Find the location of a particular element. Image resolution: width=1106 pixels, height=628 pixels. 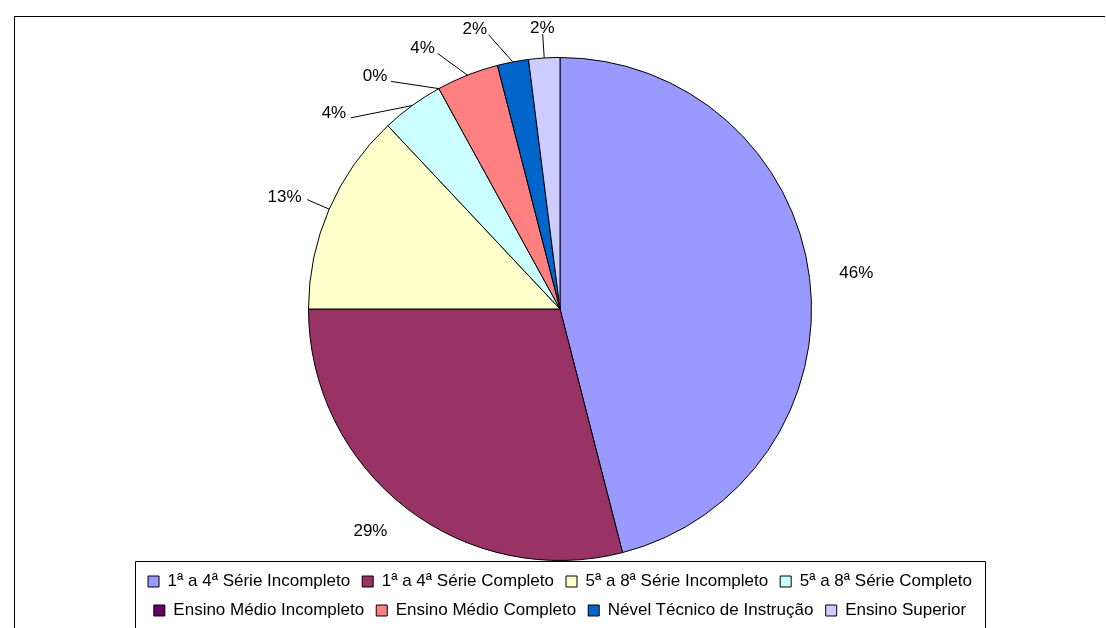

legend-label: 1ª a 4ª Série Completo is located at coordinates (468, 581).